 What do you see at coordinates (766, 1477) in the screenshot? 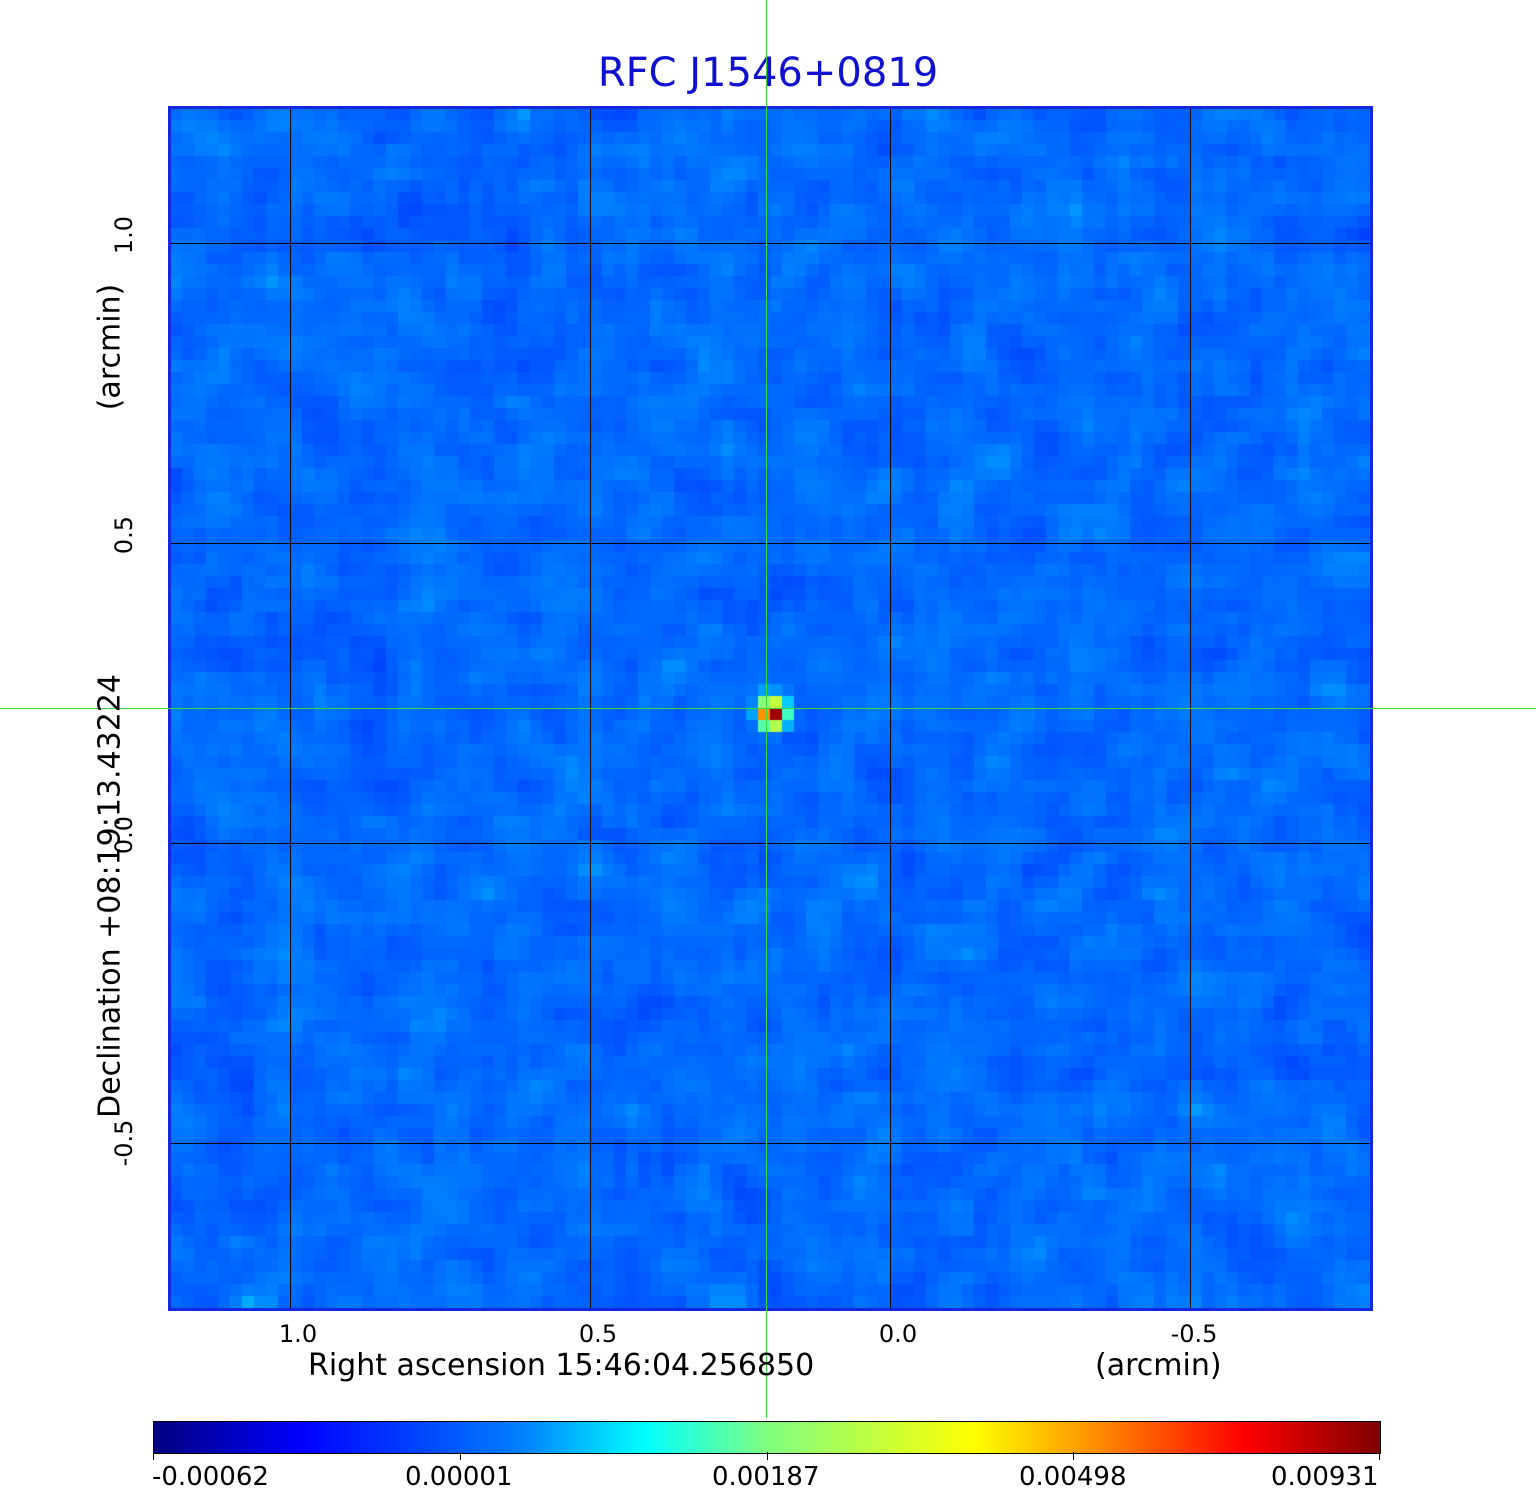
I see `colorbar-label: 0.00187` at bounding box center [766, 1477].